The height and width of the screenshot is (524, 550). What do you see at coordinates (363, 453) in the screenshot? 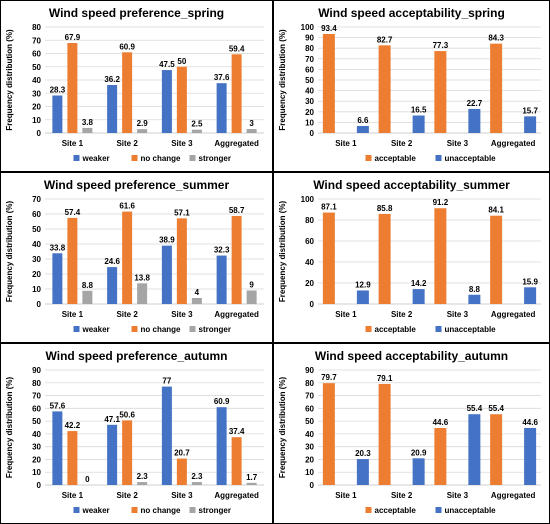
I see `data-label: 20.3` at bounding box center [363, 453].